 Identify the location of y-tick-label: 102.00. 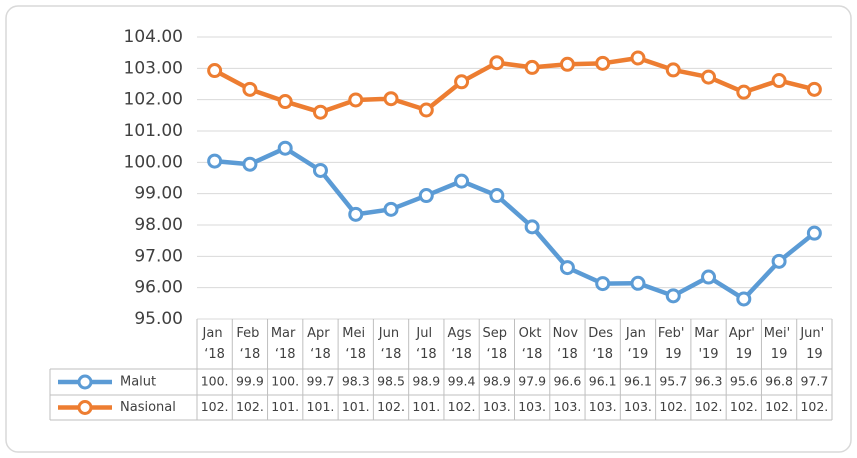
(153, 100).